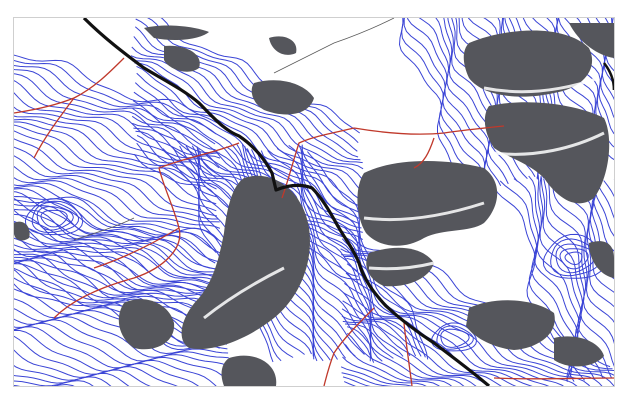  Describe the element at coordinates (104, 229) in the screenshot. I see `track` at that location.